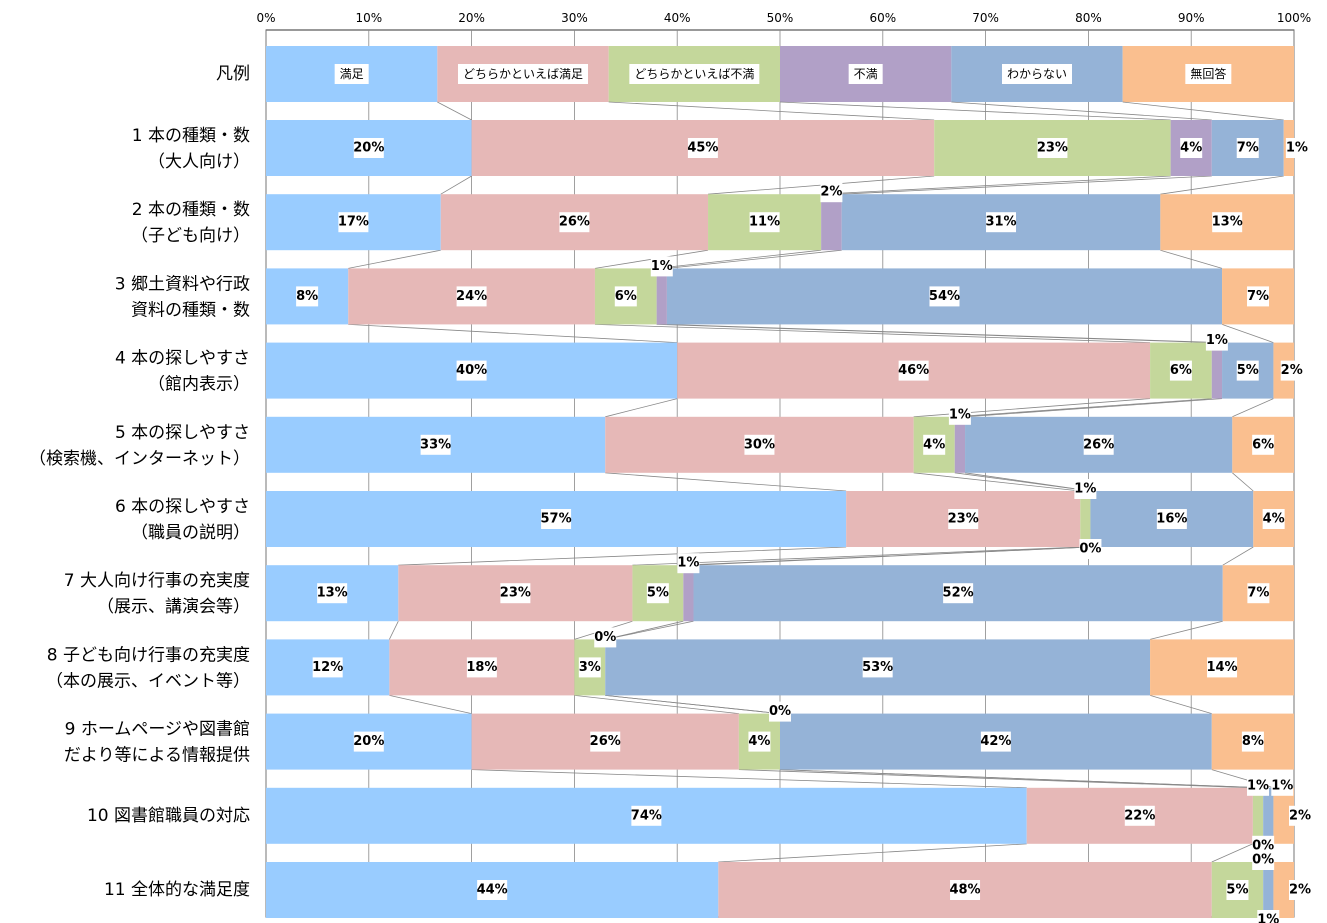 The image size is (1327, 923). Describe the element at coordinates (435, 444) in the screenshot. I see `value-label: 33%` at that location.